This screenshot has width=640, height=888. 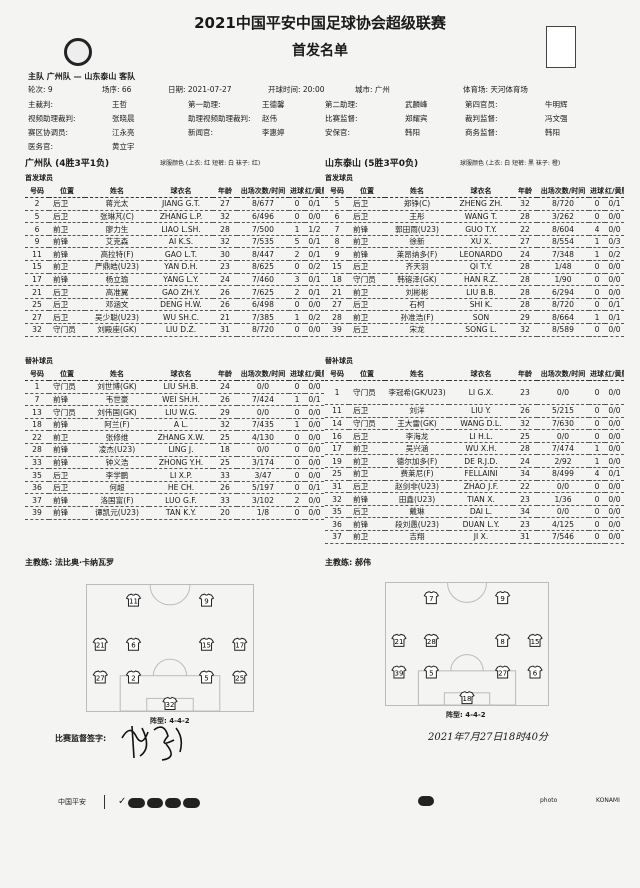 I want to click on home-kit: 球服颜色 (上衣: 红 短裤: 白 袜子: 红), so click(x=210, y=163).